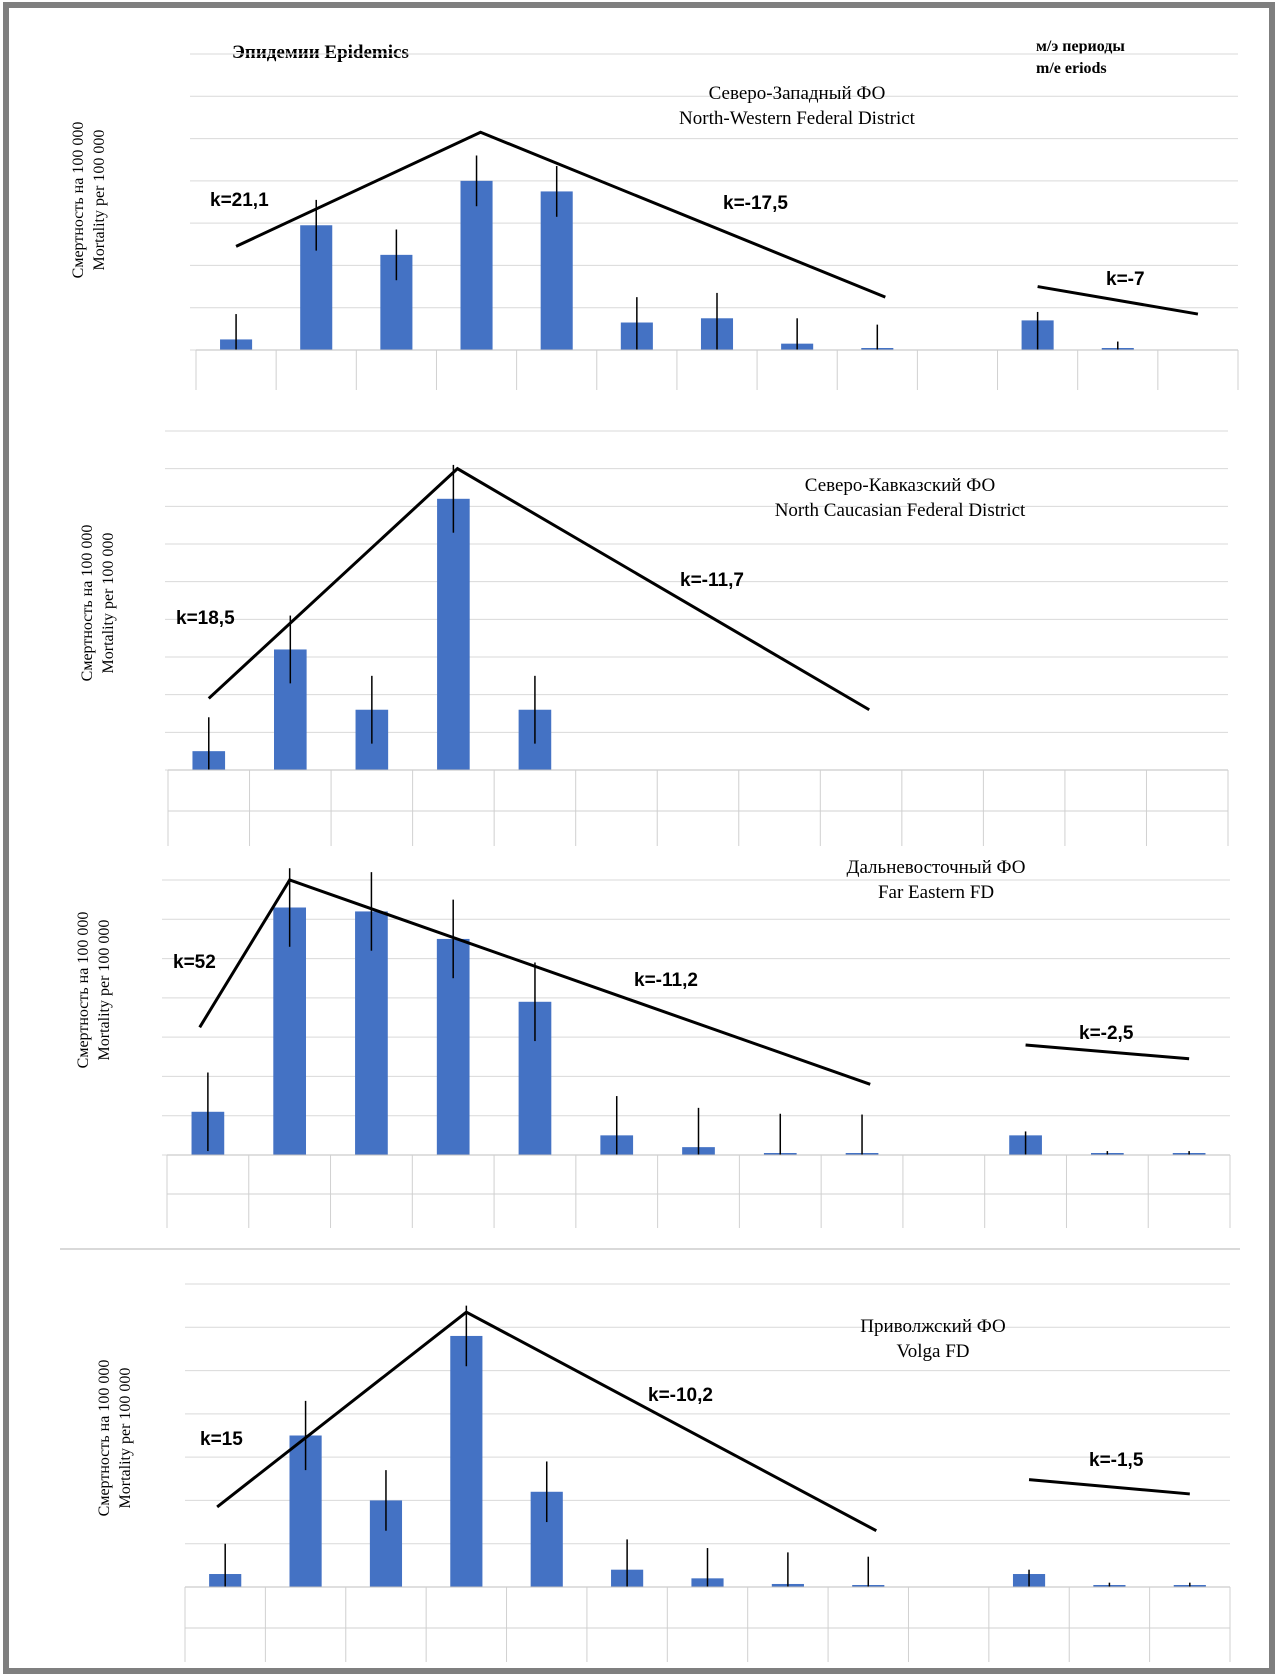 This screenshot has width=1278, height=1677. What do you see at coordinates (1071, 68) in the screenshot?
I see `me-periods-label-en: m/e eriods` at bounding box center [1071, 68].